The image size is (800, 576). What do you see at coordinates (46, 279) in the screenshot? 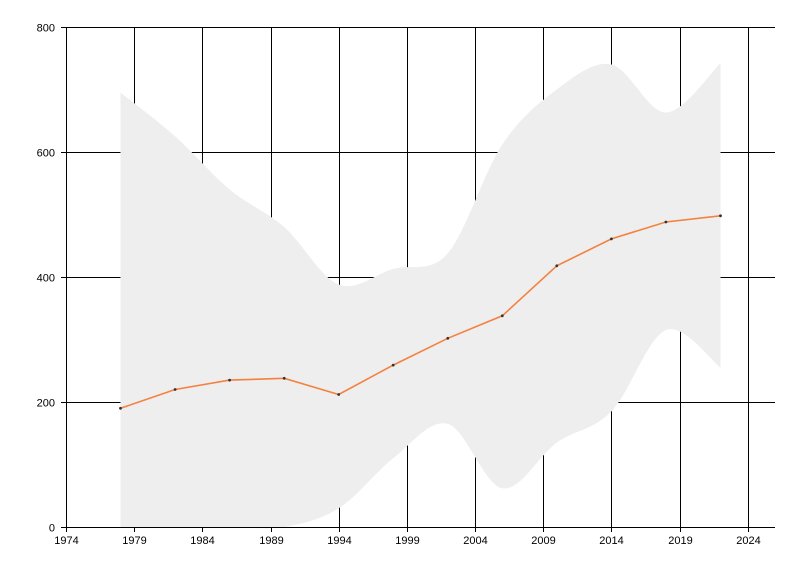
I see `y-tick-label: 400` at bounding box center [46, 279].